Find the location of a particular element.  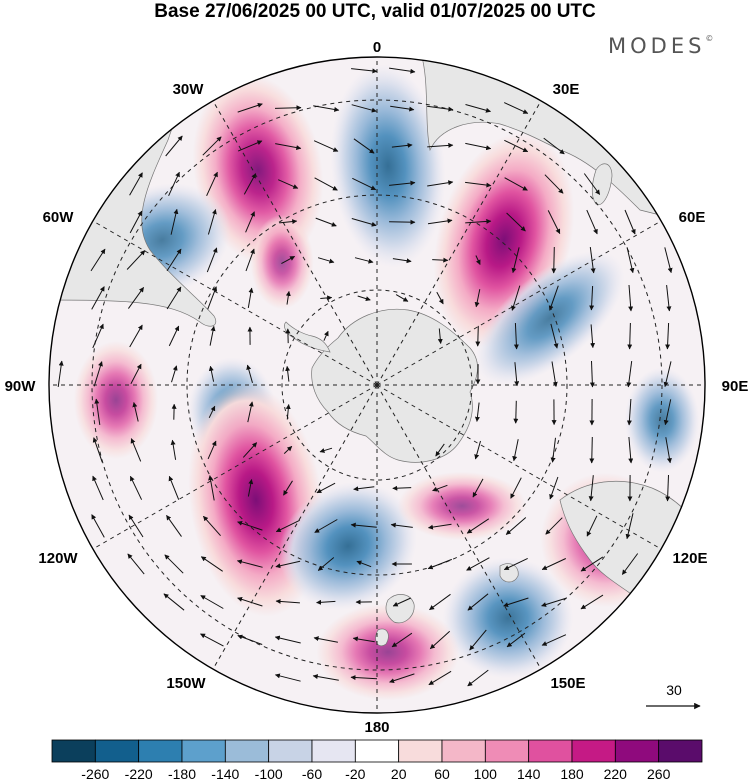

antarctica is located at coordinates (394, 385).